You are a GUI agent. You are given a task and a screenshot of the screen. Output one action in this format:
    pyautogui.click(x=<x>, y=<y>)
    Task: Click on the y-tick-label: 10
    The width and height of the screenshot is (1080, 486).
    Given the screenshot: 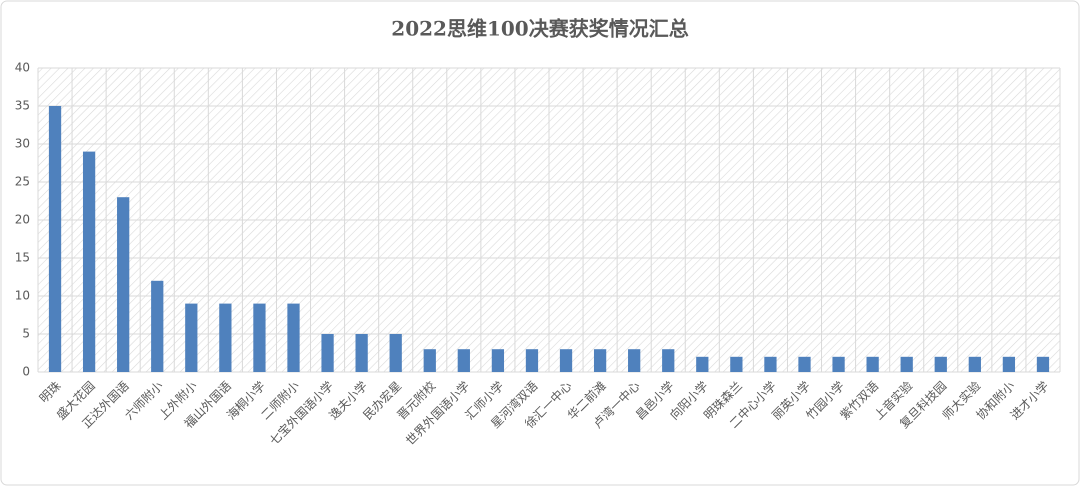 What is the action you would take?
    pyautogui.click(x=22, y=296)
    